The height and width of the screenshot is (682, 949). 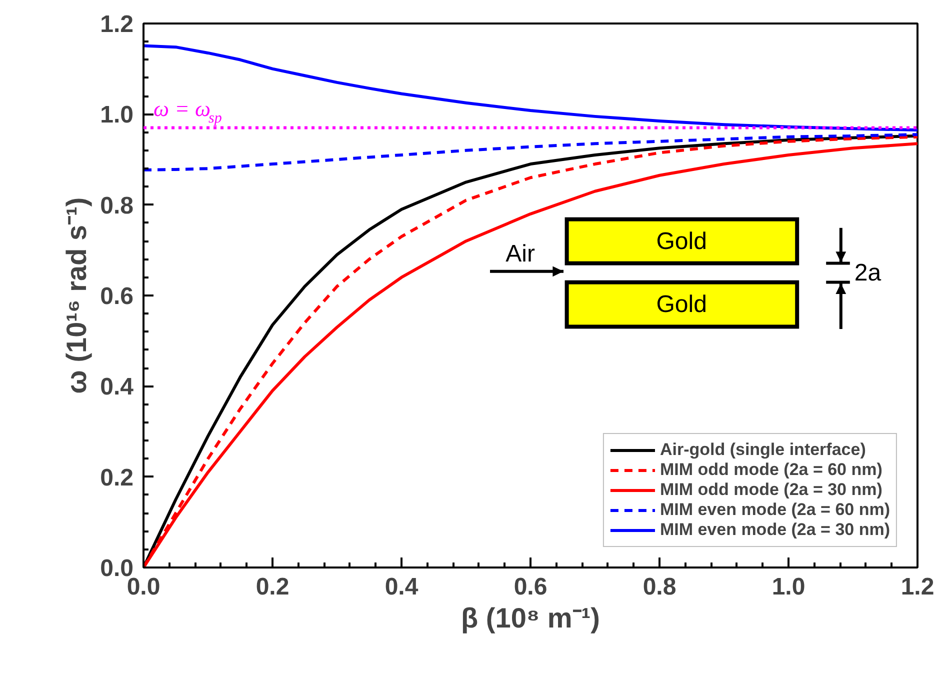 I want to click on x-tick-label: 0.4, so click(x=401, y=587).